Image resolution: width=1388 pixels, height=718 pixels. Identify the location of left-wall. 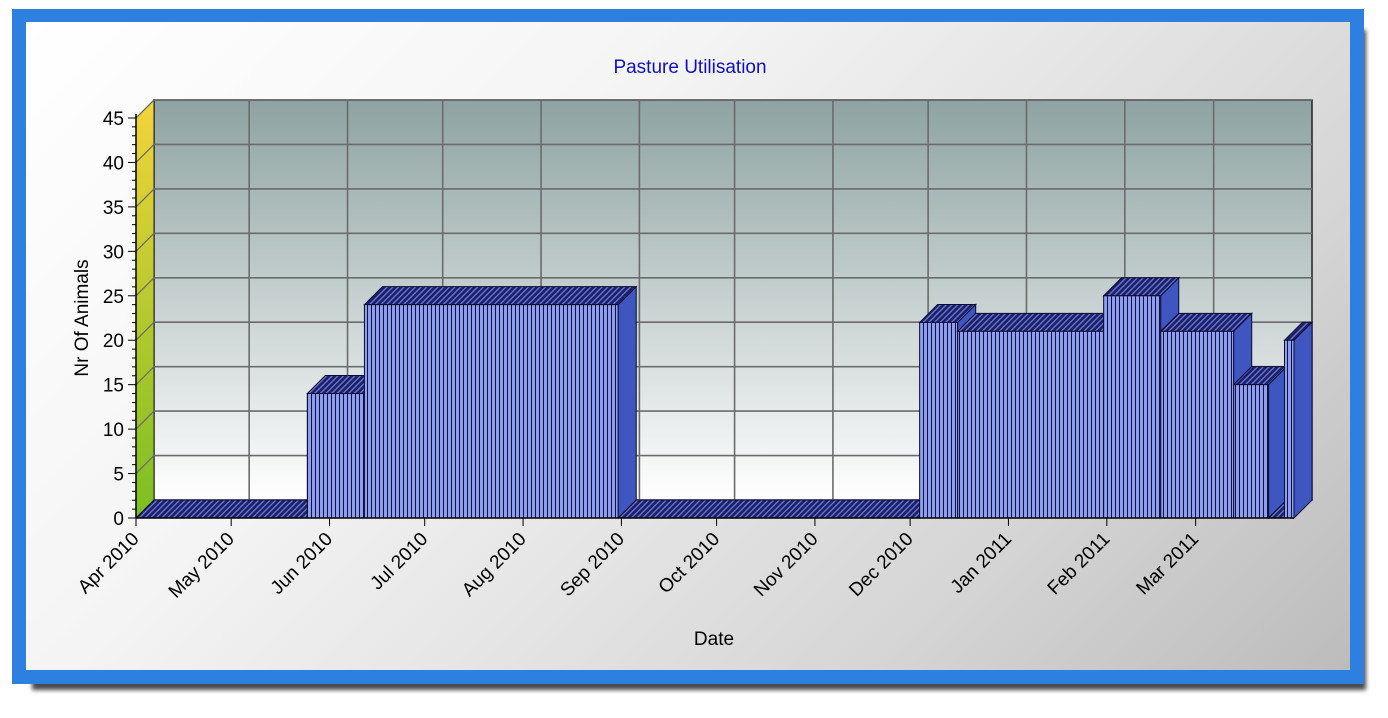
(145, 309).